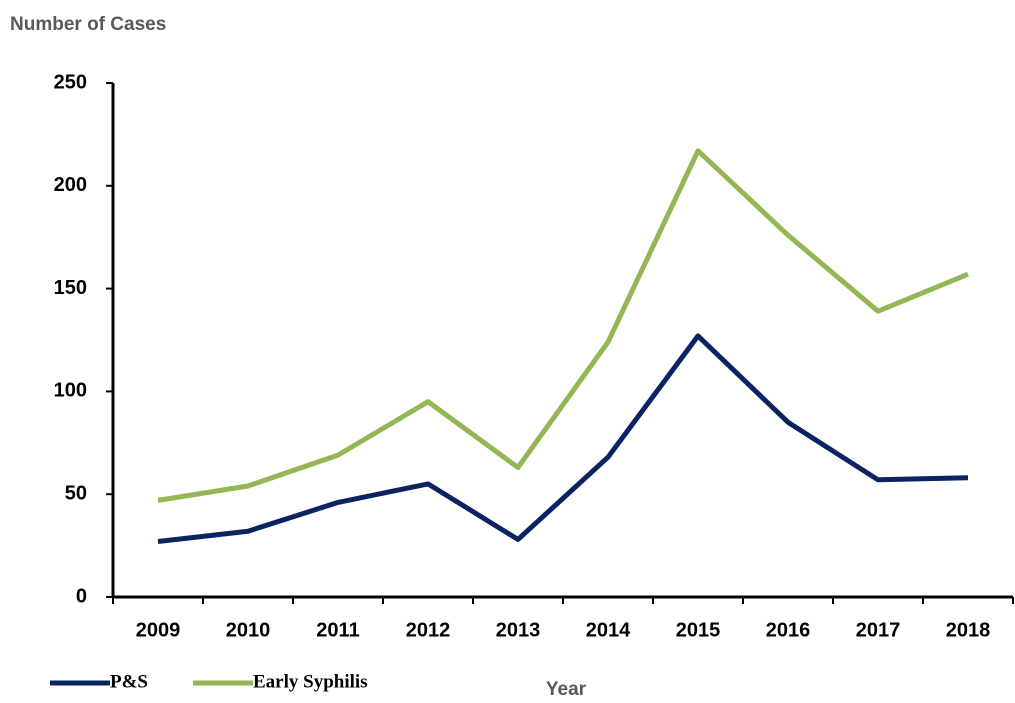 This screenshot has height=703, width=1015. Describe the element at coordinates (788, 630) in the screenshot. I see `x-tick-label: 2016` at that location.